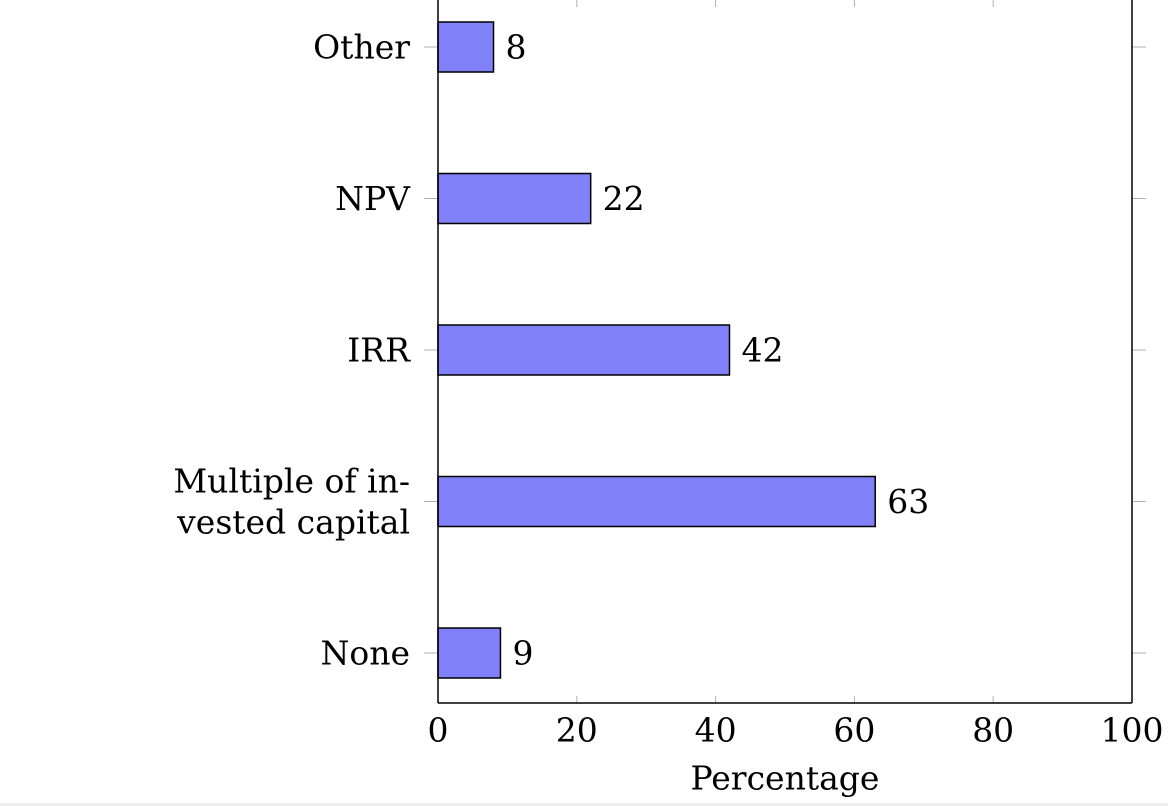 The width and height of the screenshot is (1168, 806). I want to click on x-tick-label: 40, so click(716, 730).